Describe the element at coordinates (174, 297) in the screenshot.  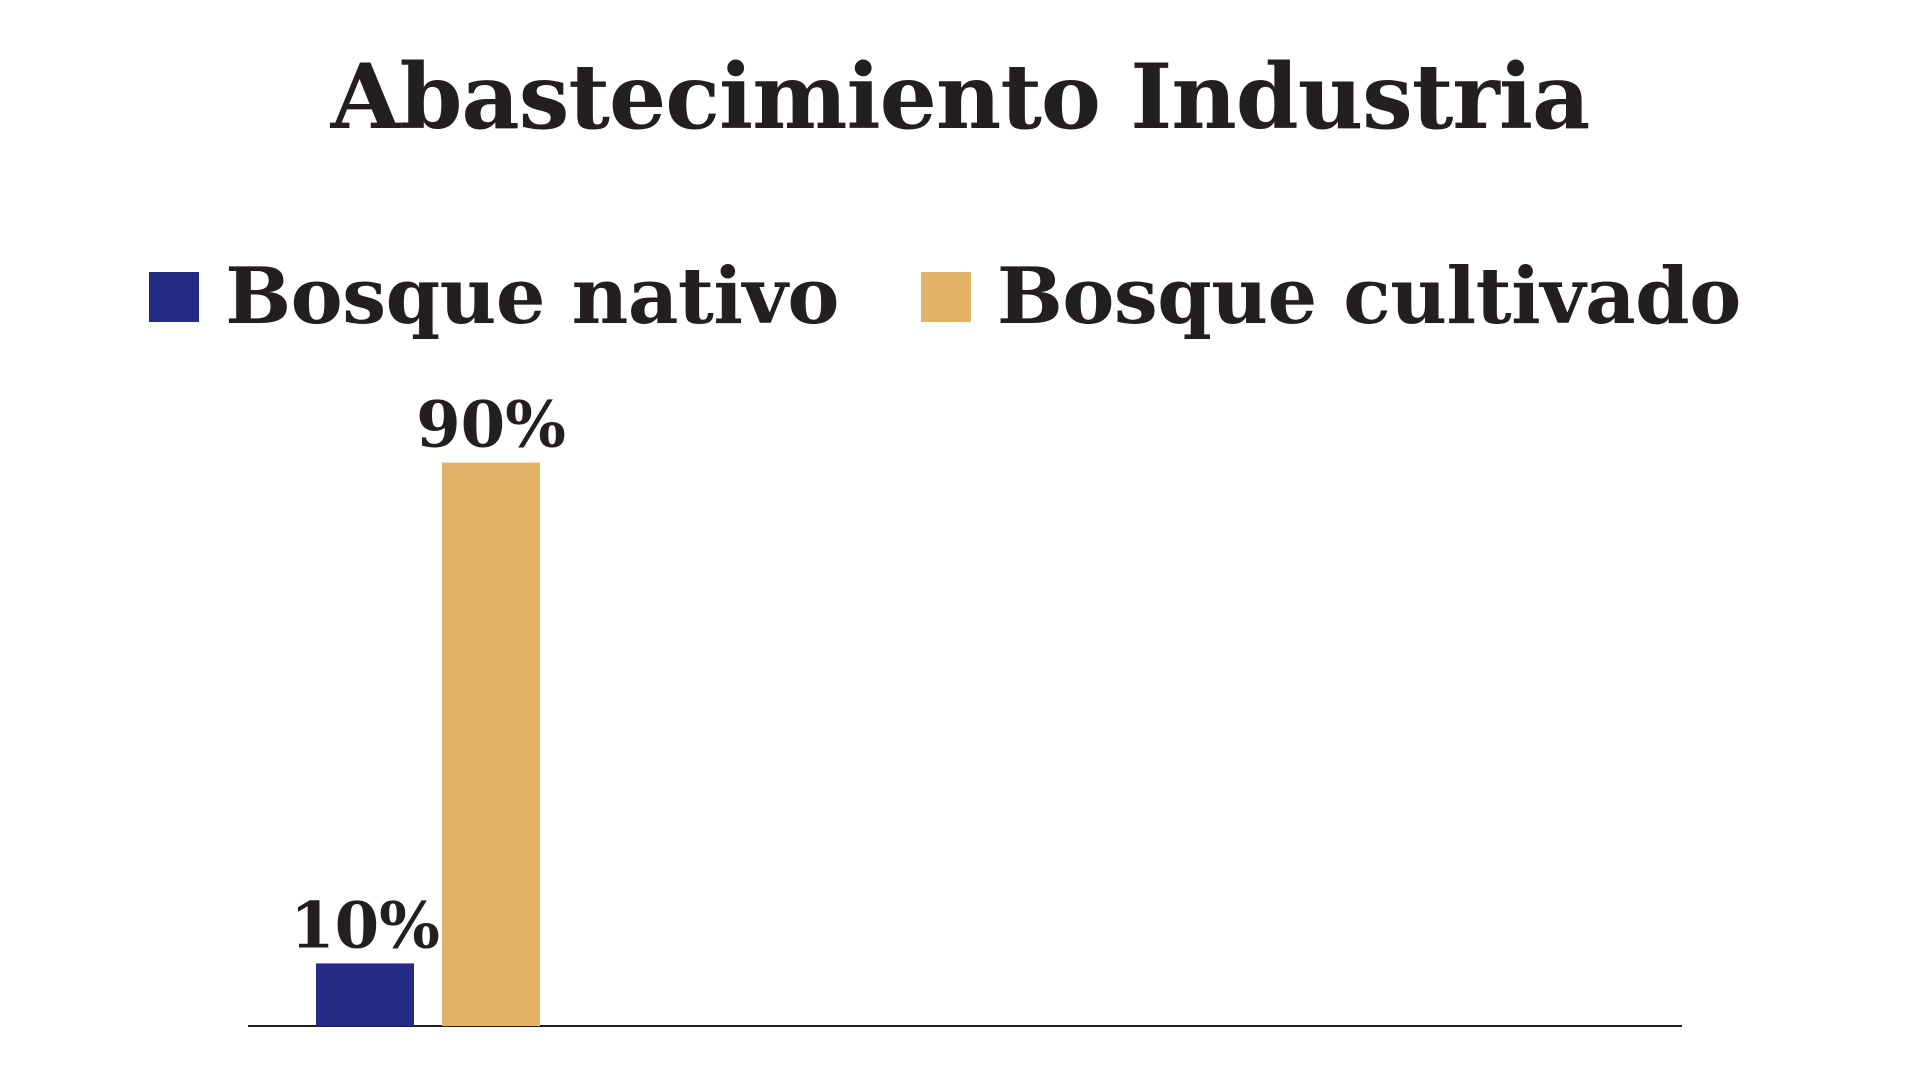
I see `legend-swatch-bosque-nativo` at that location.